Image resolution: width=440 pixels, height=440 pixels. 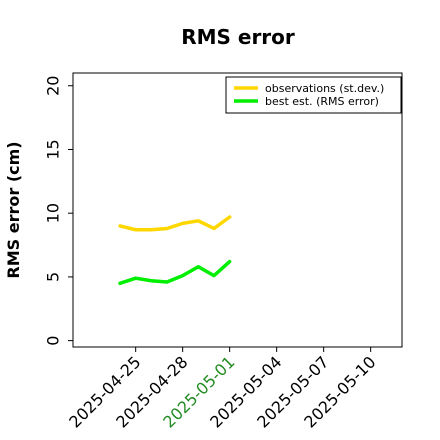 I want to click on y-tick-label: 10, so click(x=53, y=213).